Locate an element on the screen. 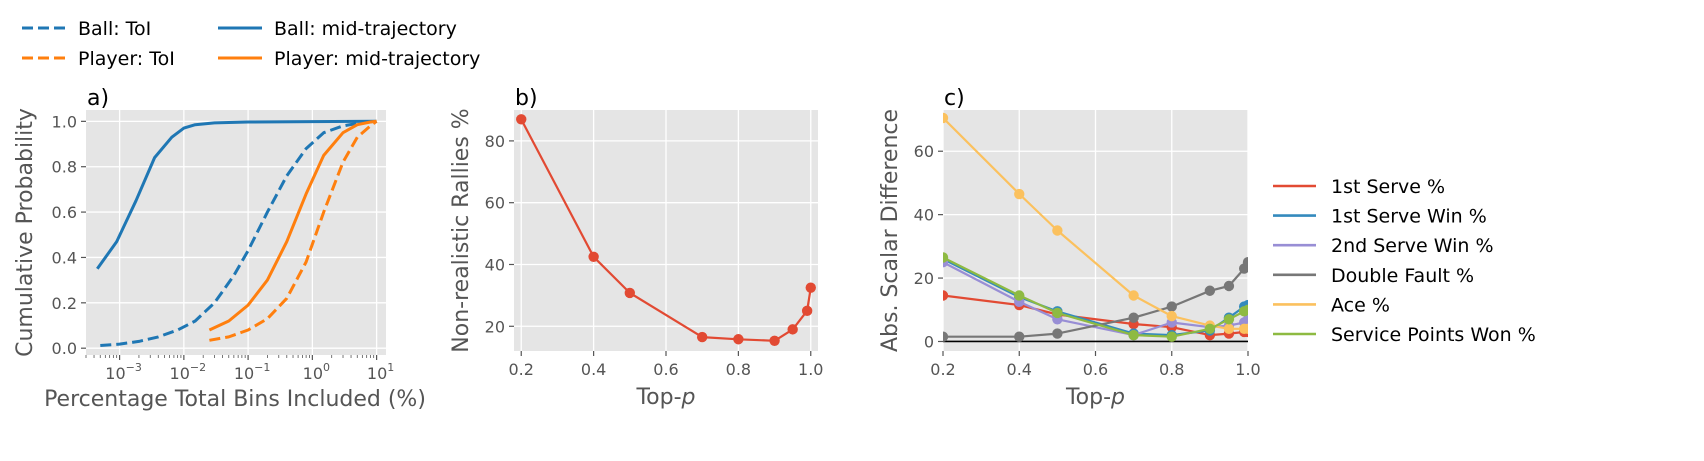 The image size is (1704, 461). tick-exponent: −3 is located at coordinates (134, 367).